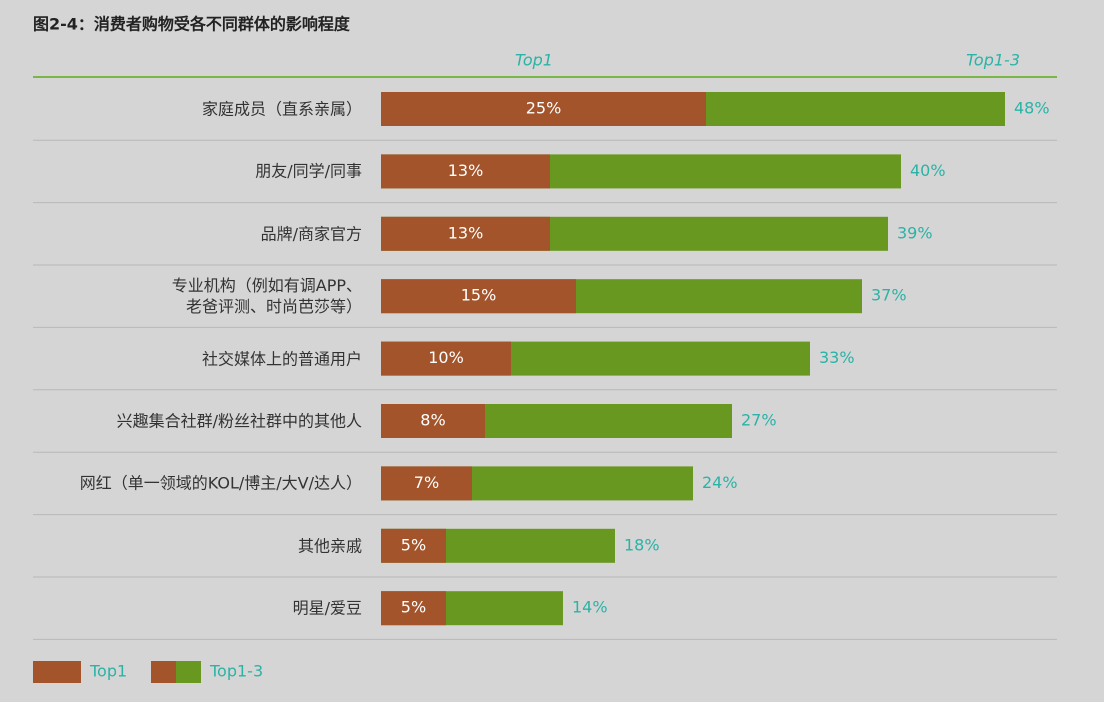 The width and height of the screenshot is (1104, 702). Describe the element at coordinates (108, 671) in the screenshot. I see `legend-label: Top1` at that location.